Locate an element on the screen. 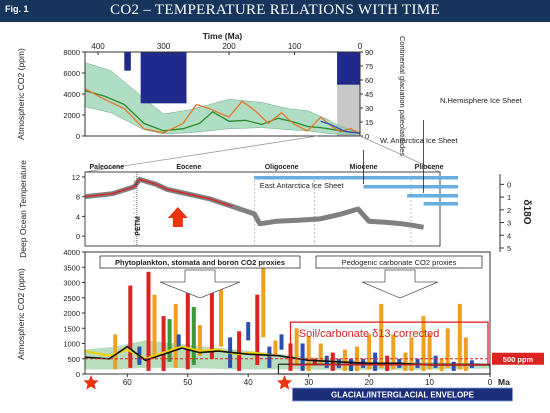  bottom-y-tick-label: 1000 is located at coordinates (71, 344).